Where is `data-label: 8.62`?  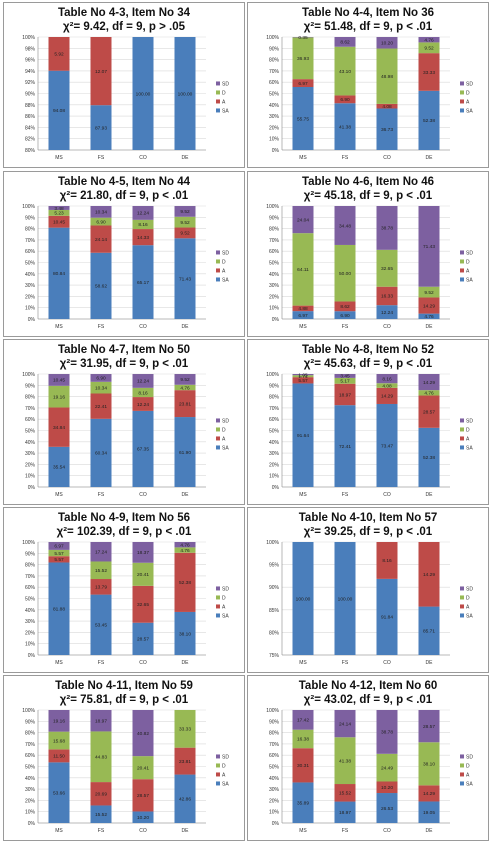
data-label: 8.62 is located at coordinates (345, 307).